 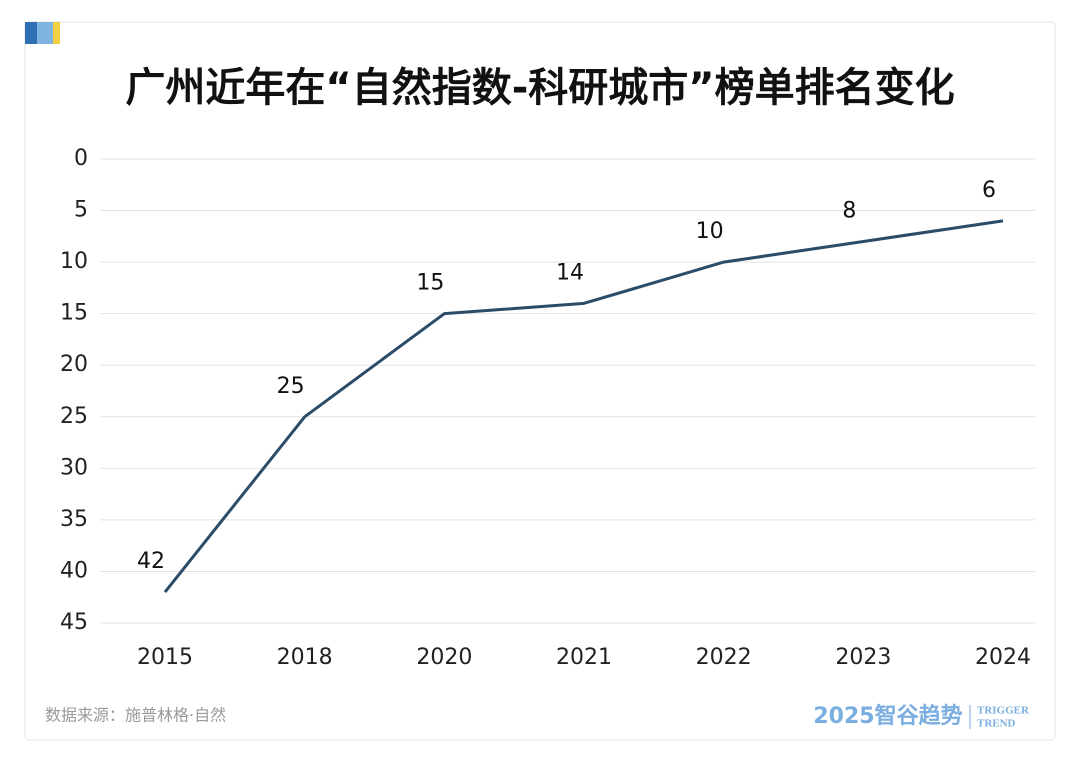 What do you see at coordinates (291, 386) in the screenshot?
I see `data-label: 25` at bounding box center [291, 386].